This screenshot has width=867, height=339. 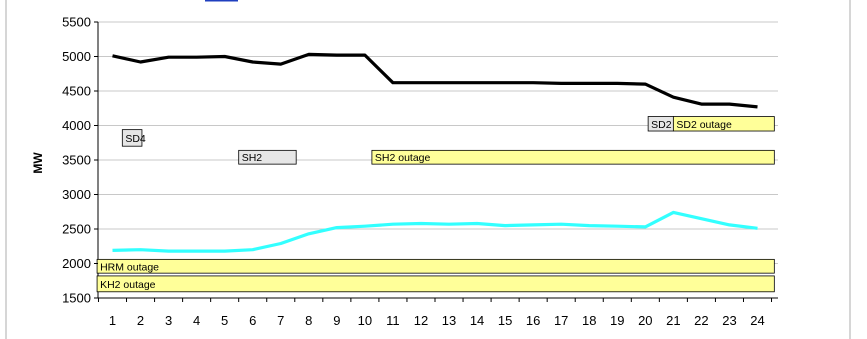 What do you see at coordinates (252, 158) in the screenshot?
I see `annotation-label: SH2` at bounding box center [252, 158].